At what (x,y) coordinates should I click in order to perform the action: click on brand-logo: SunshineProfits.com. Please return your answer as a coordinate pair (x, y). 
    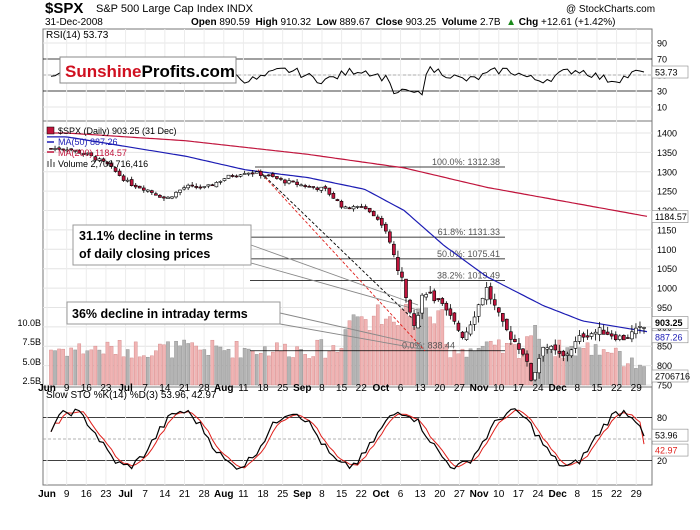
    Looking at the image, I should click on (150, 71).